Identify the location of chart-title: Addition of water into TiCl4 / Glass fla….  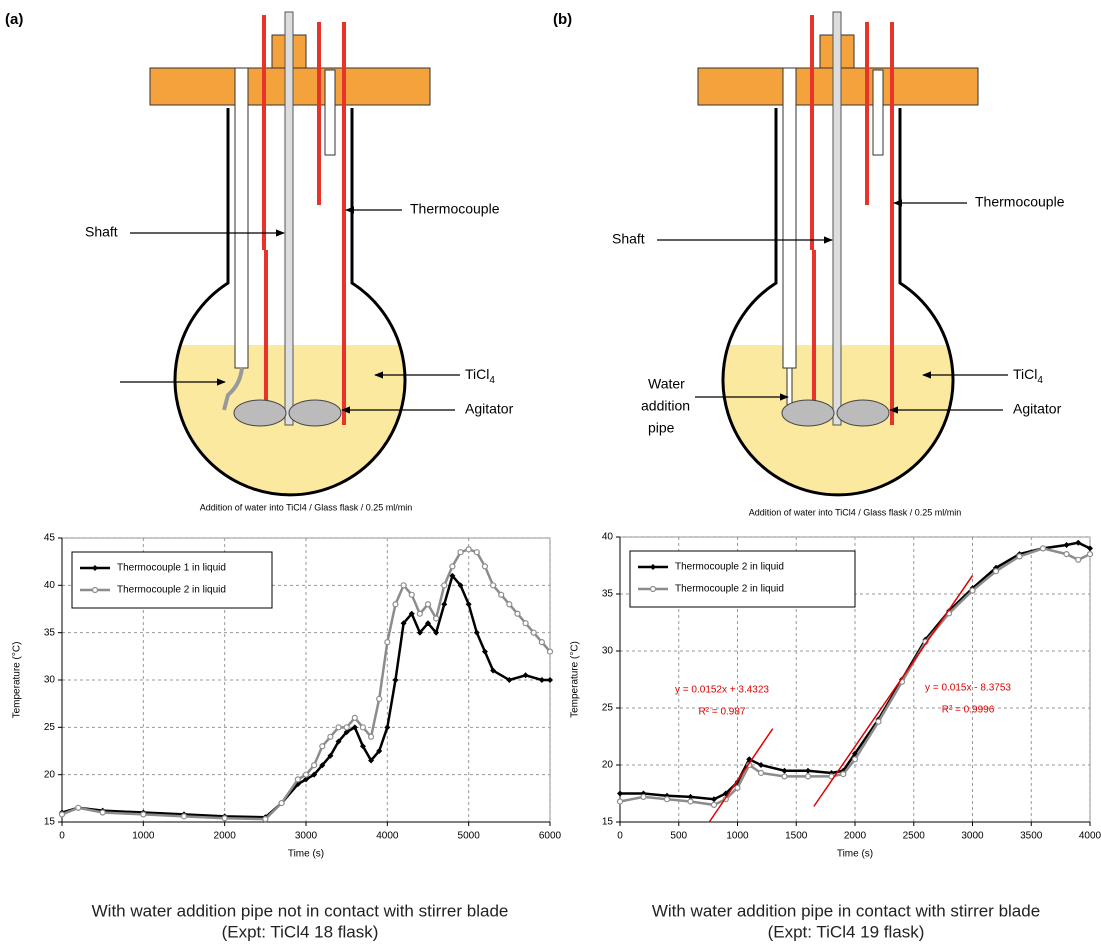
(306, 507).